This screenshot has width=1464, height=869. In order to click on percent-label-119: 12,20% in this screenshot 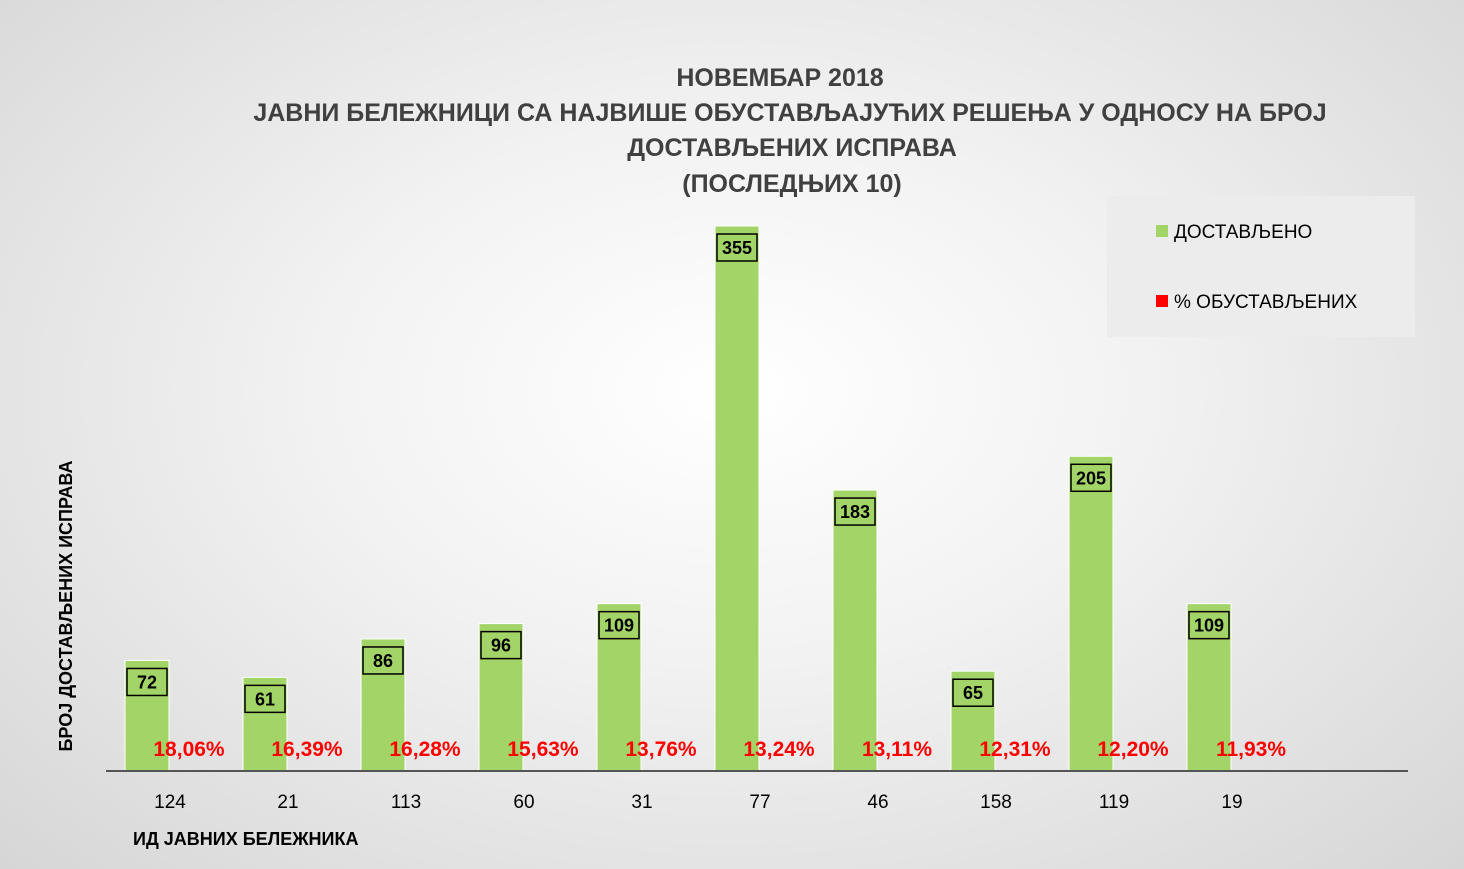, I will do `click(1133, 749)`.